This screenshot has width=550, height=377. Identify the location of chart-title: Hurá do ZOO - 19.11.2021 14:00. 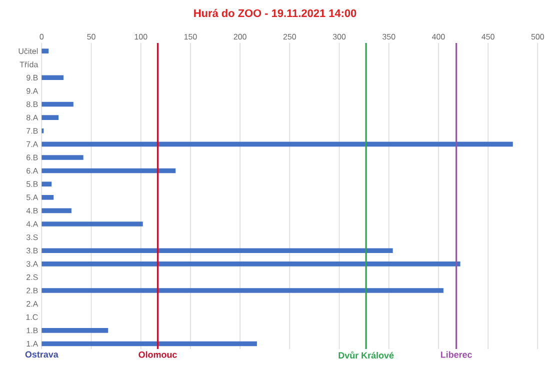
(275, 13).